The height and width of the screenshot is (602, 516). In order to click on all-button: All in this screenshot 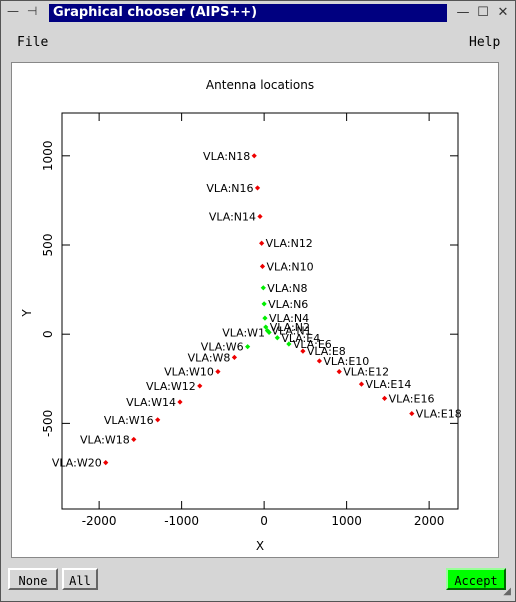, I will do `click(80, 579)`.